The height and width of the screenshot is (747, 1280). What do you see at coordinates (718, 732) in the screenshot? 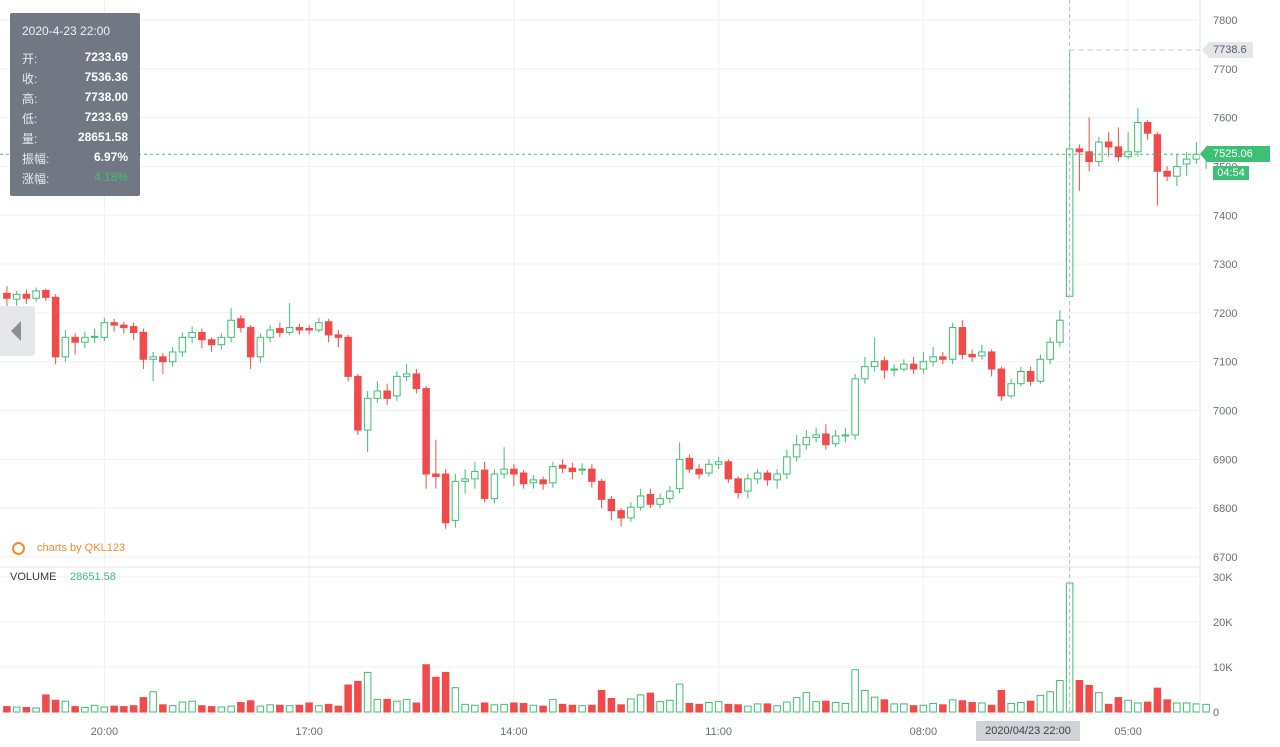
I see `time-tick-label: 11:00` at bounding box center [718, 732].